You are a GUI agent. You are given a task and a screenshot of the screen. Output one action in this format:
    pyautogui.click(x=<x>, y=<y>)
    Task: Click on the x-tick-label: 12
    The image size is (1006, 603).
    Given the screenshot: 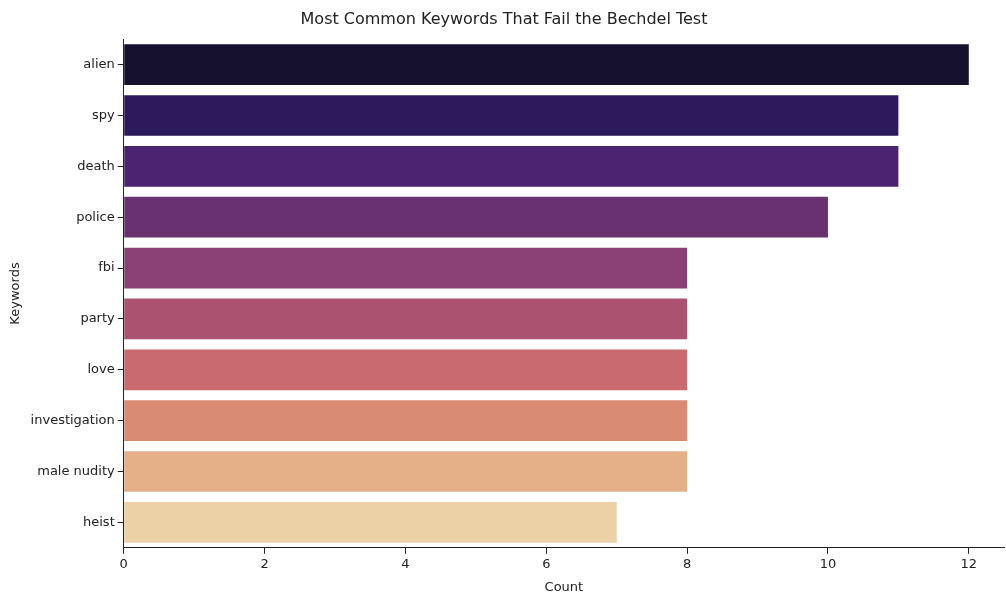 What is the action you would take?
    pyautogui.click(x=969, y=563)
    